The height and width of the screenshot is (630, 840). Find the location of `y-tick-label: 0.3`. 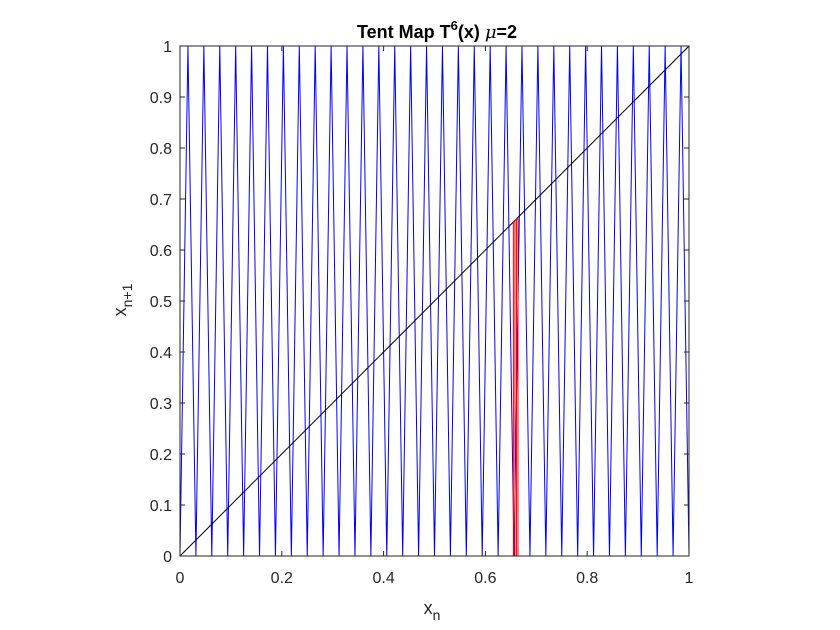

y-tick-label: 0.3 is located at coordinates (161, 404).